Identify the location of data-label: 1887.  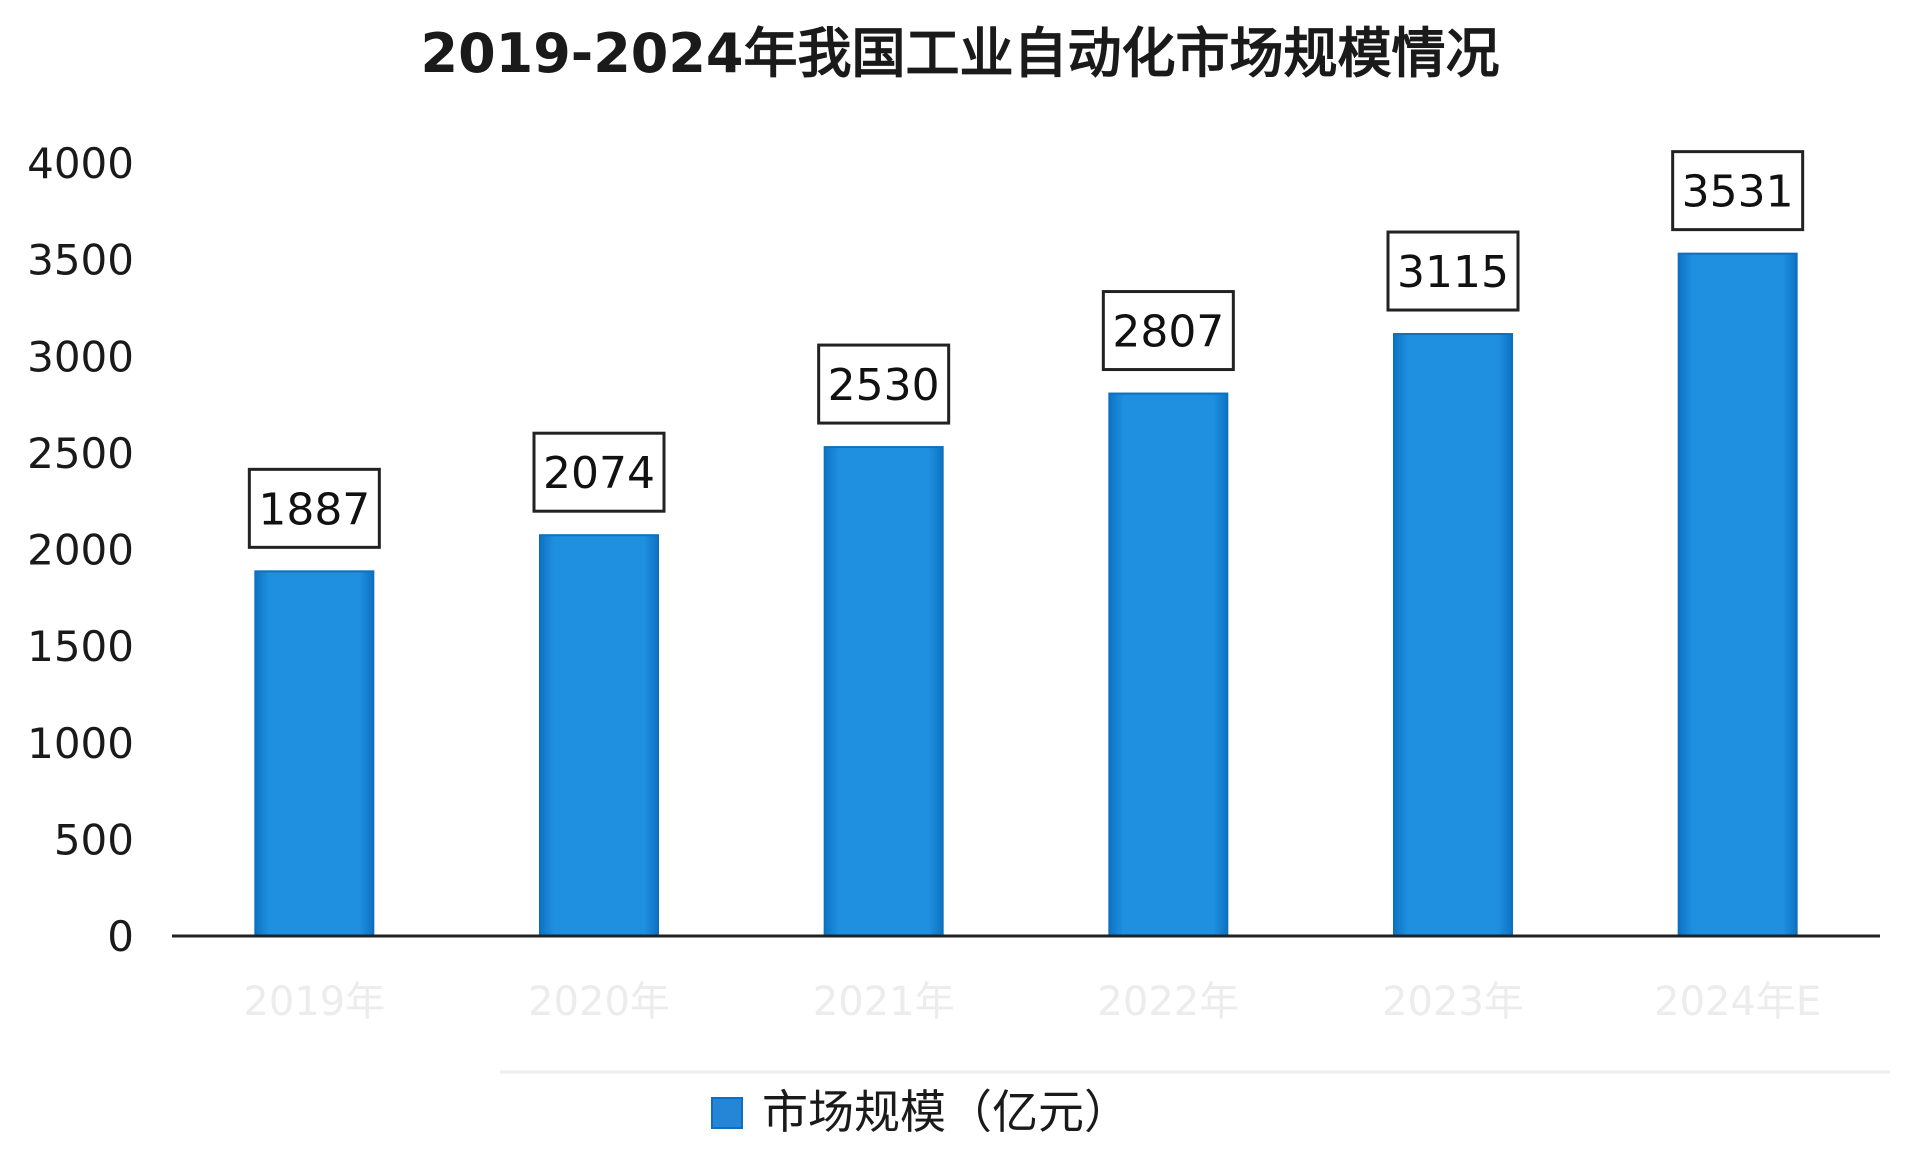
(314, 509).